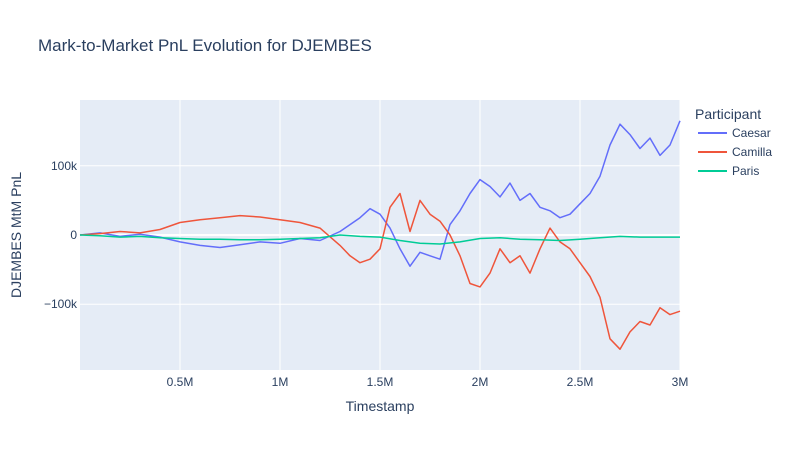 The height and width of the screenshot is (450, 794). I want to click on legend-label: Paris, so click(745, 171).